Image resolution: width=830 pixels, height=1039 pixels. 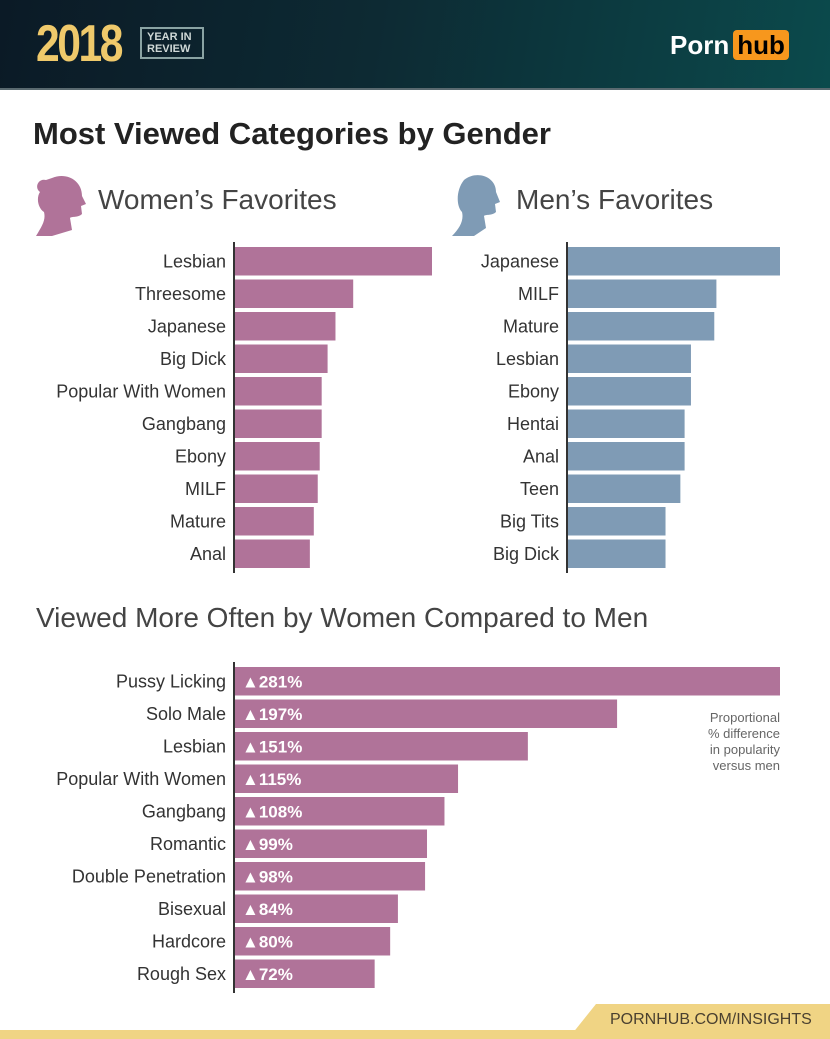 What do you see at coordinates (181, 974) in the screenshot?
I see `category-label: Rough Sex` at bounding box center [181, 974].